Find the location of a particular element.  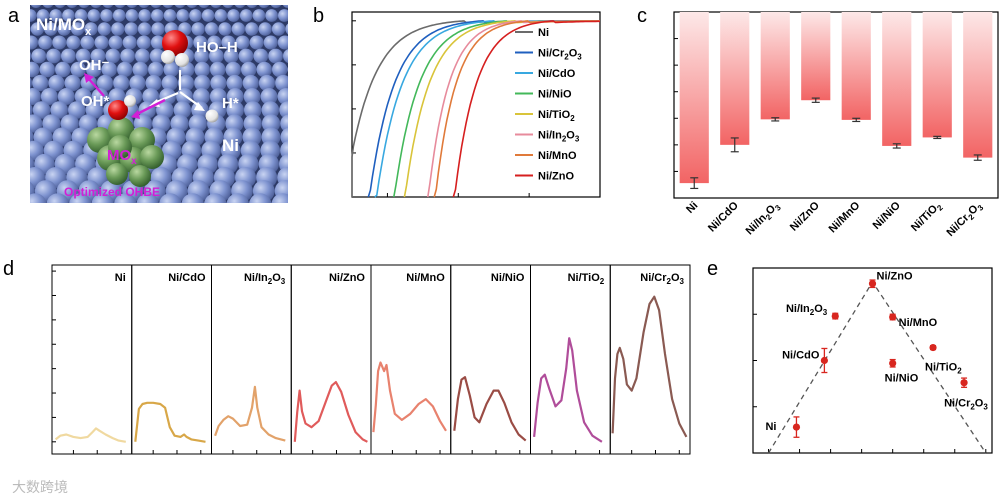

subplot-title: Ni/TiO2 is located at coordinates (586, 279).